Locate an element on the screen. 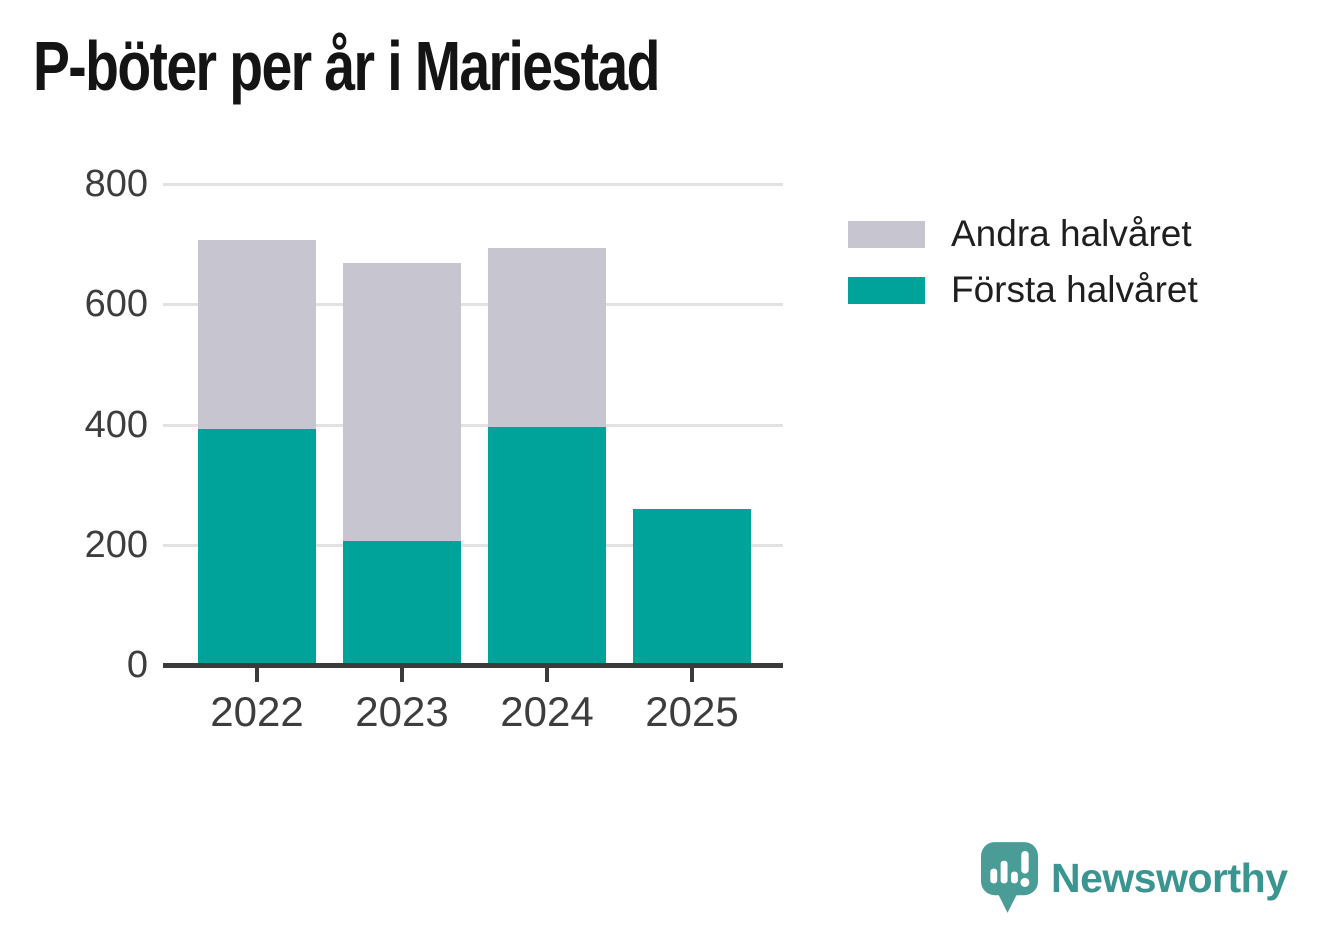 Image resolution: width=1322 pixels, height=939 pixels. x-tick-2024 is located at coordinates (547, 675).